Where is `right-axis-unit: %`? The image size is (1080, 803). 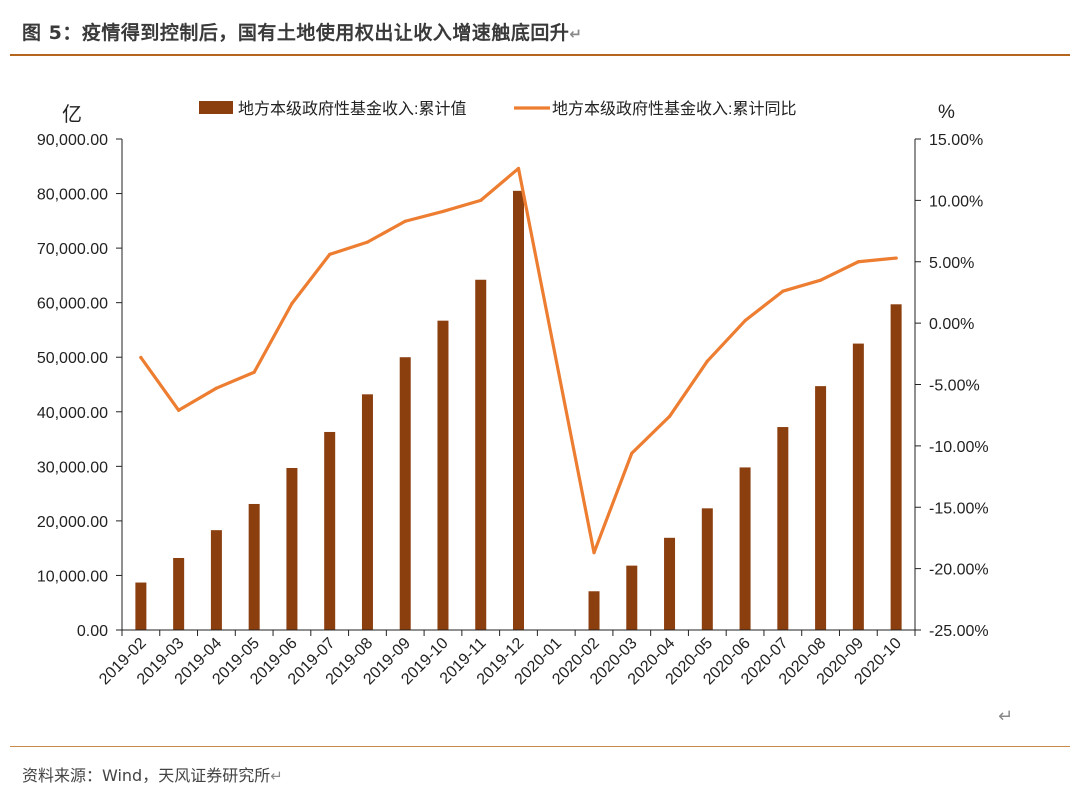 right-axis-unit: % is located at coordinates (946, 112).